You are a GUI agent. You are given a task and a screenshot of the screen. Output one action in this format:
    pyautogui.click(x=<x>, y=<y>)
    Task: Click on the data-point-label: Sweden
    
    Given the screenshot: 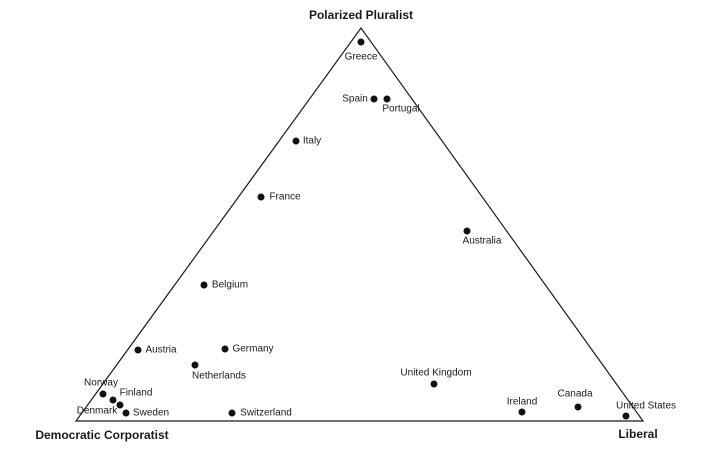 What is the action you would take?
    pyautogui.click(x=151, y=413)
    